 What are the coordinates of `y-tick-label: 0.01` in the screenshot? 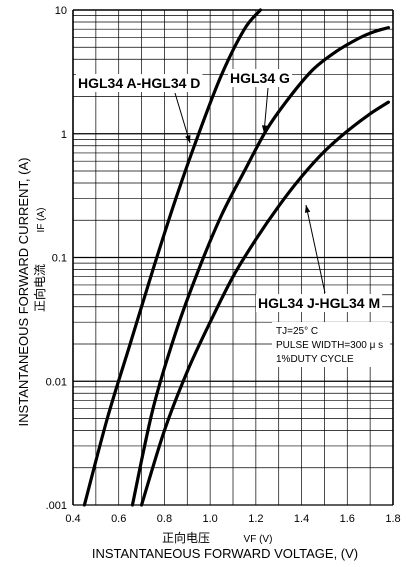 It's located at (56, 382).